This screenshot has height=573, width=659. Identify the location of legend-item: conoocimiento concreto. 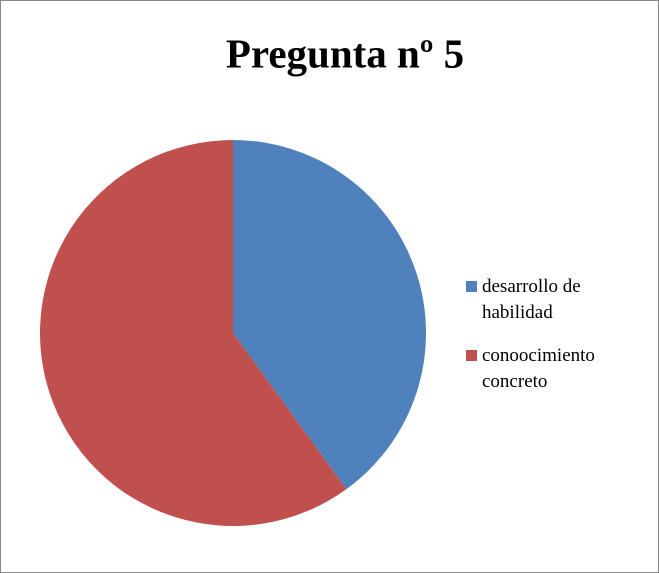
(551, 369).